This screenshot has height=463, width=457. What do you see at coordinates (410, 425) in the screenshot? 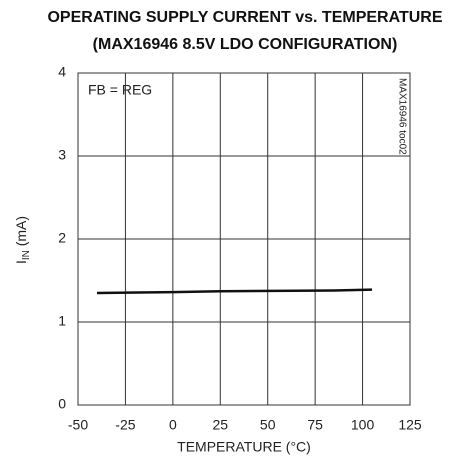
I see `x-tick-label: 125` at bounding box center [410, 425].